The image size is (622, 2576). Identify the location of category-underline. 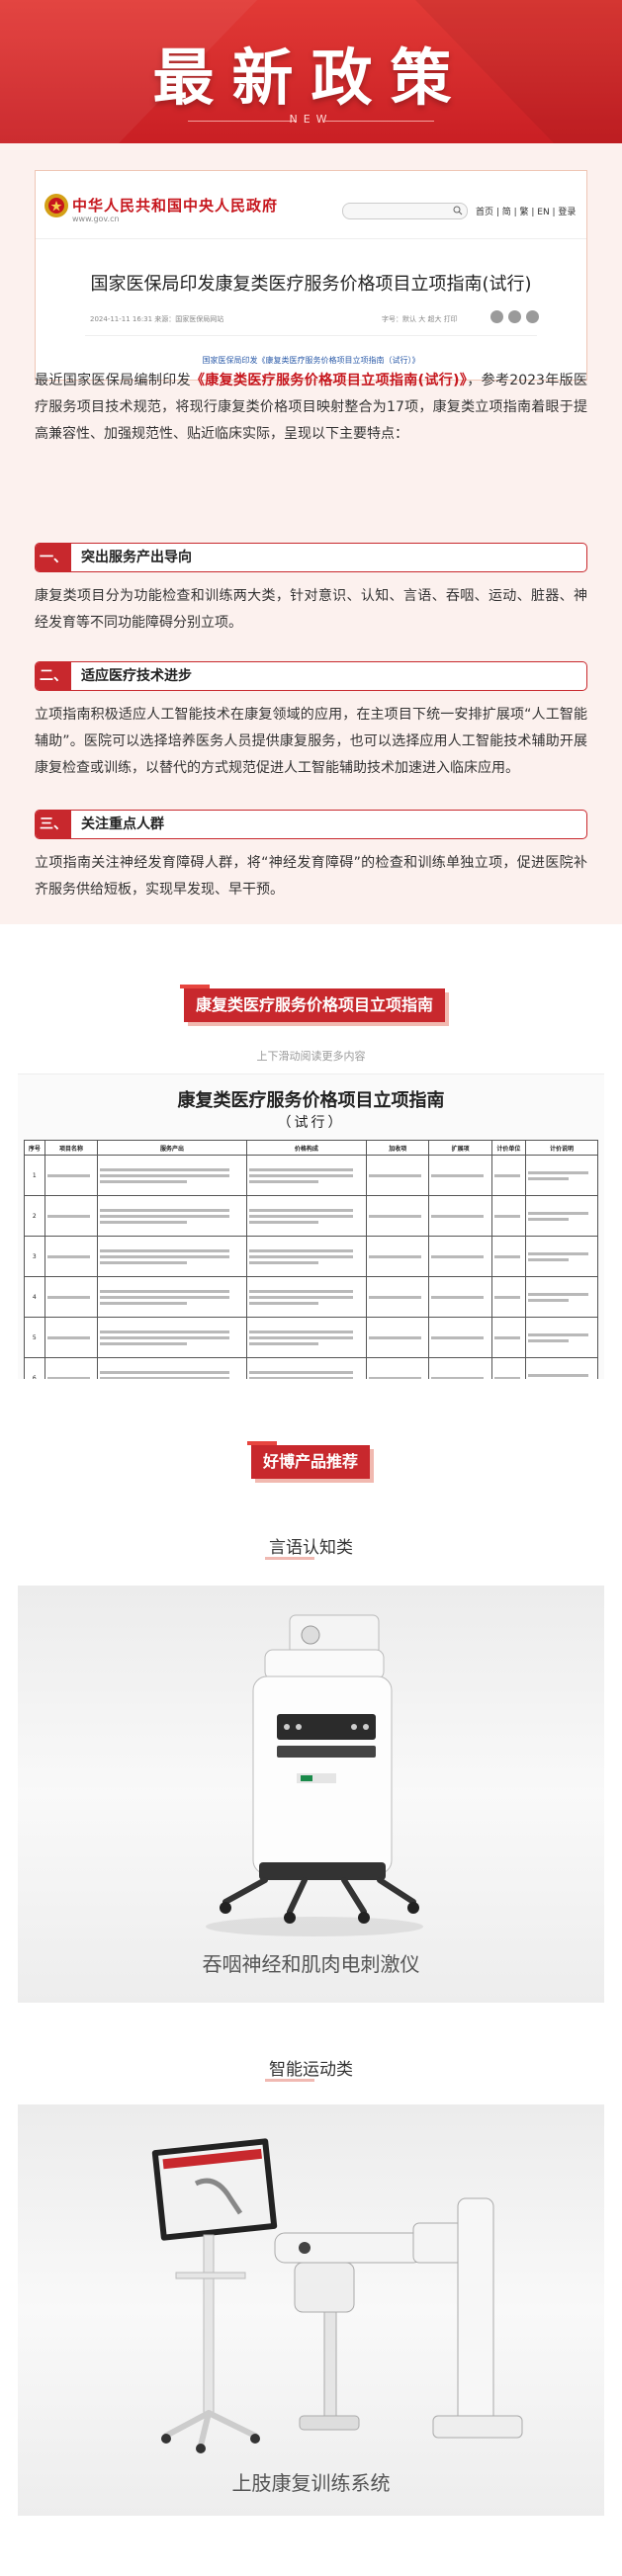
(289, 2080).